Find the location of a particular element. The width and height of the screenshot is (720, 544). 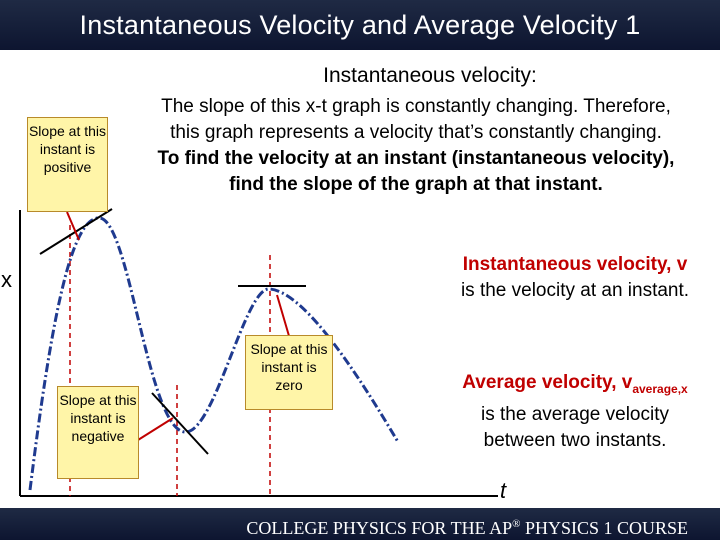

average-velocity-term: Average velocity, vaverage,x is located at coordinates (575, 384).